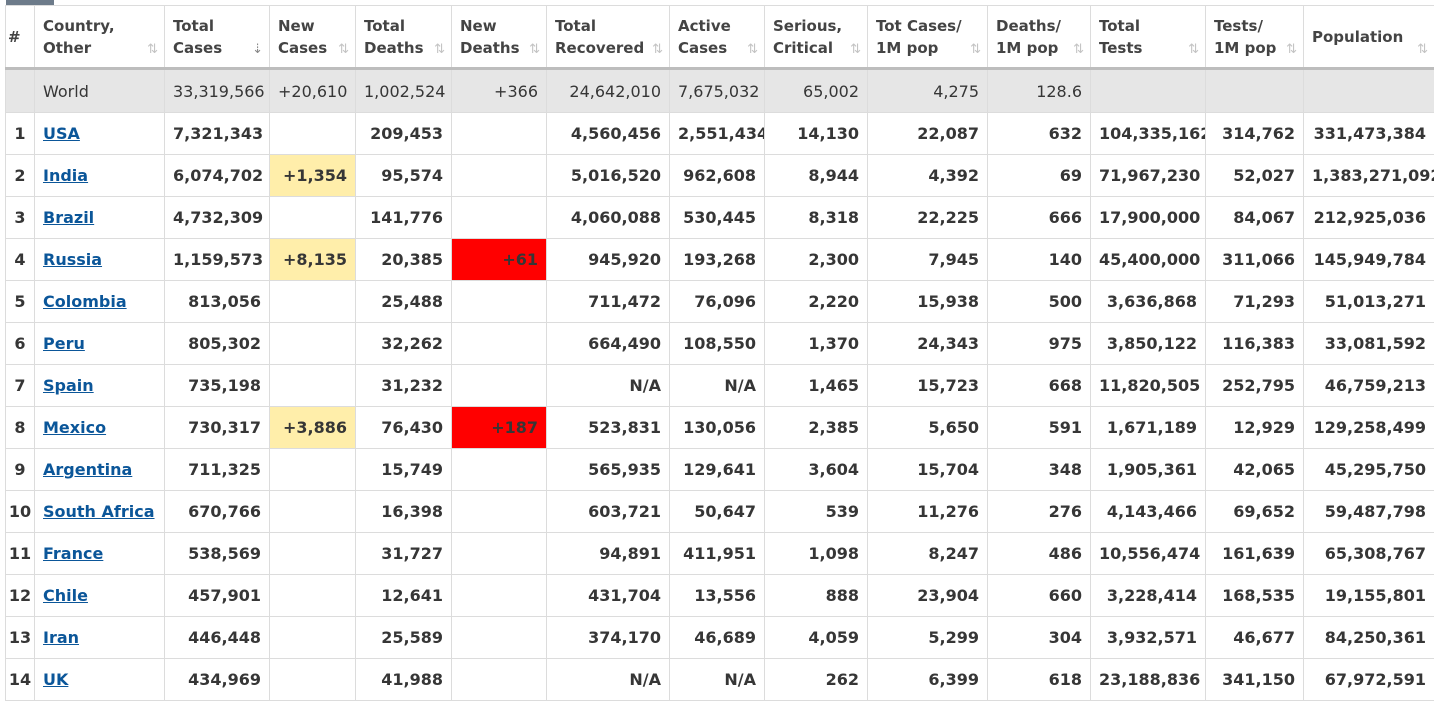 The height and width of the screenshot is (714, 1434). I want to click on country-cell: Argentina, so click(99, 469).